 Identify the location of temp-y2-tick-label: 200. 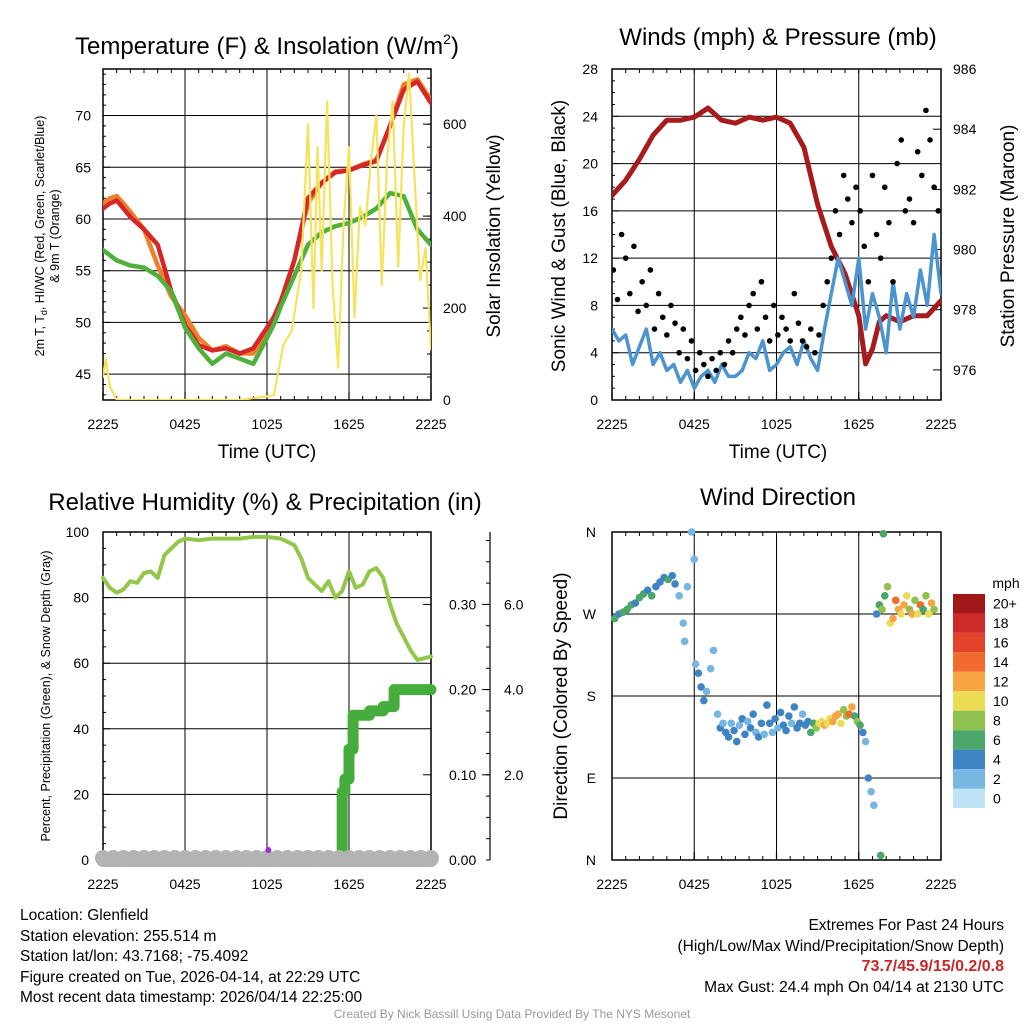
(455, 308).